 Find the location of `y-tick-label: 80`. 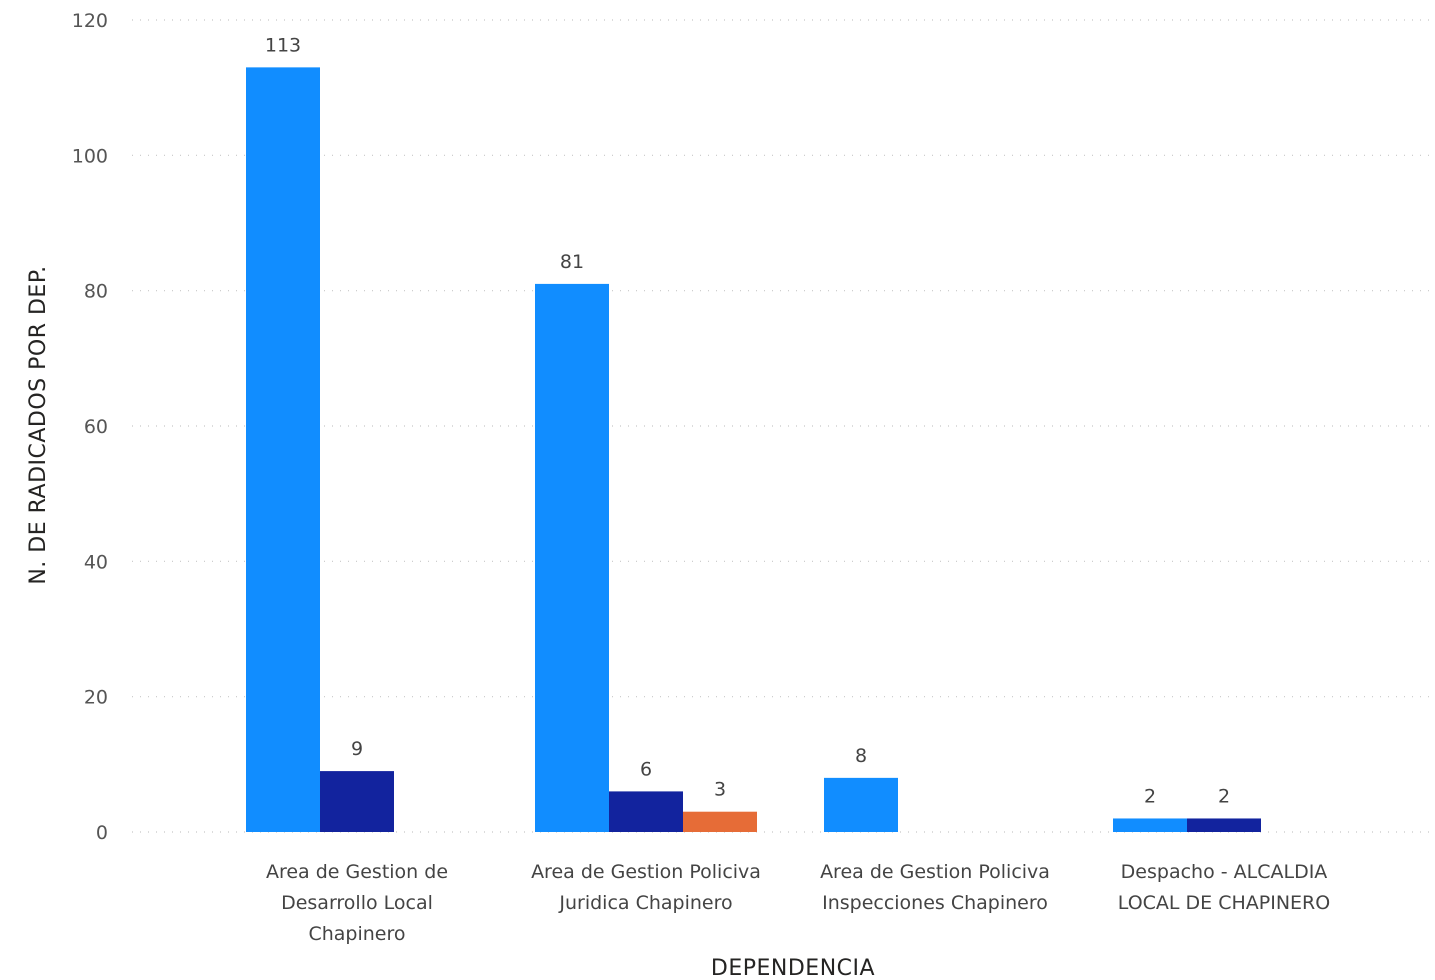

y-tick-label: 80 is located at coordinates (96, 292).